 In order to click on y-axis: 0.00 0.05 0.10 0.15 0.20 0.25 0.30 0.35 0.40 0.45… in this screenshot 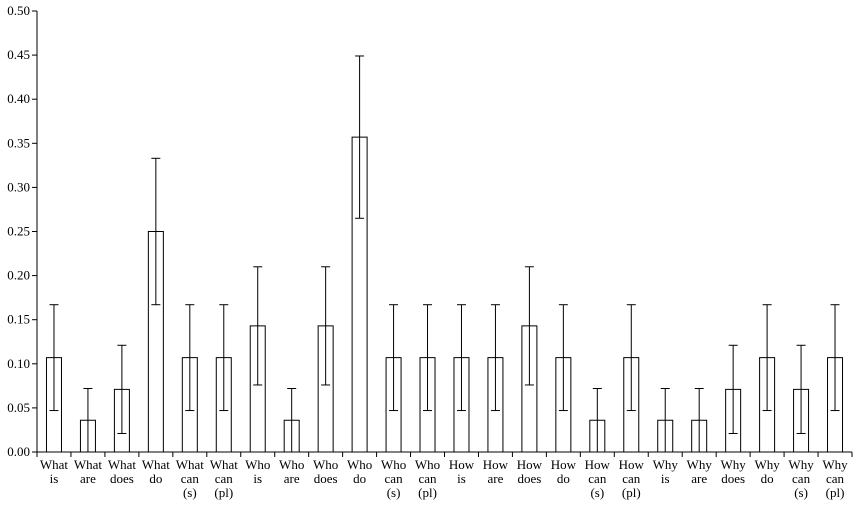, I will do `click(22, 231)`.